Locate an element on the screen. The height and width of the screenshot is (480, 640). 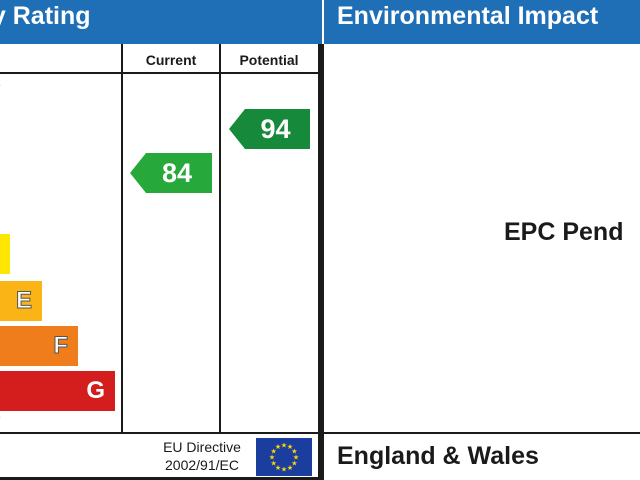
band-e-letter: E is located at coordinates (23, 301).